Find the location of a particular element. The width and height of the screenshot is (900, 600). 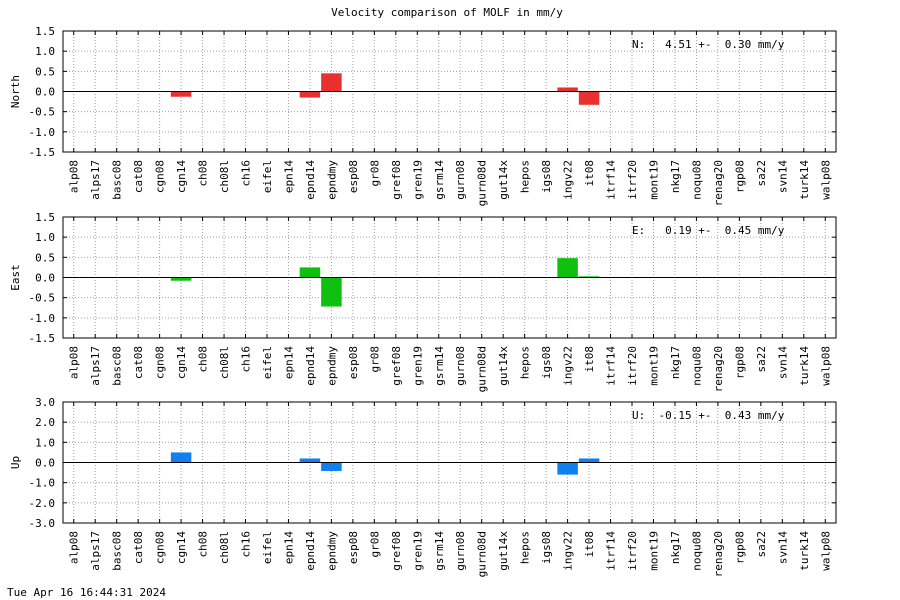

x-tick-label: mont19 is located at coordinates (653, 551).